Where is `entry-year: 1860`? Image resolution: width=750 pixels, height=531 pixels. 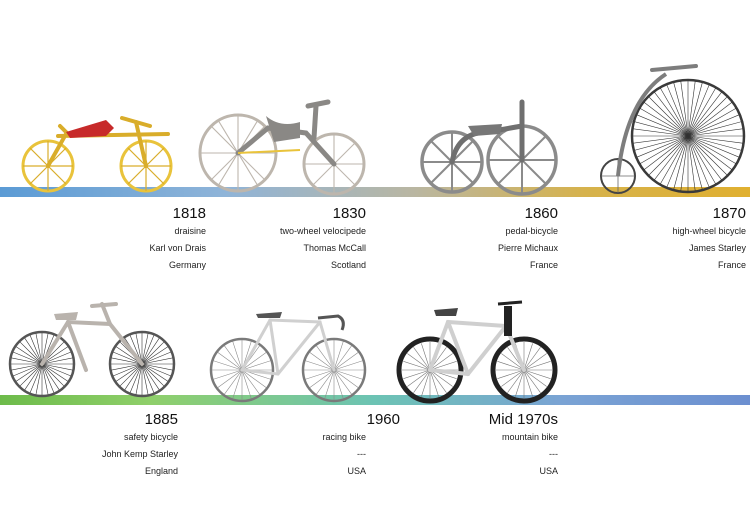
entry-year: 1860 is located at coordinates (541, 213).